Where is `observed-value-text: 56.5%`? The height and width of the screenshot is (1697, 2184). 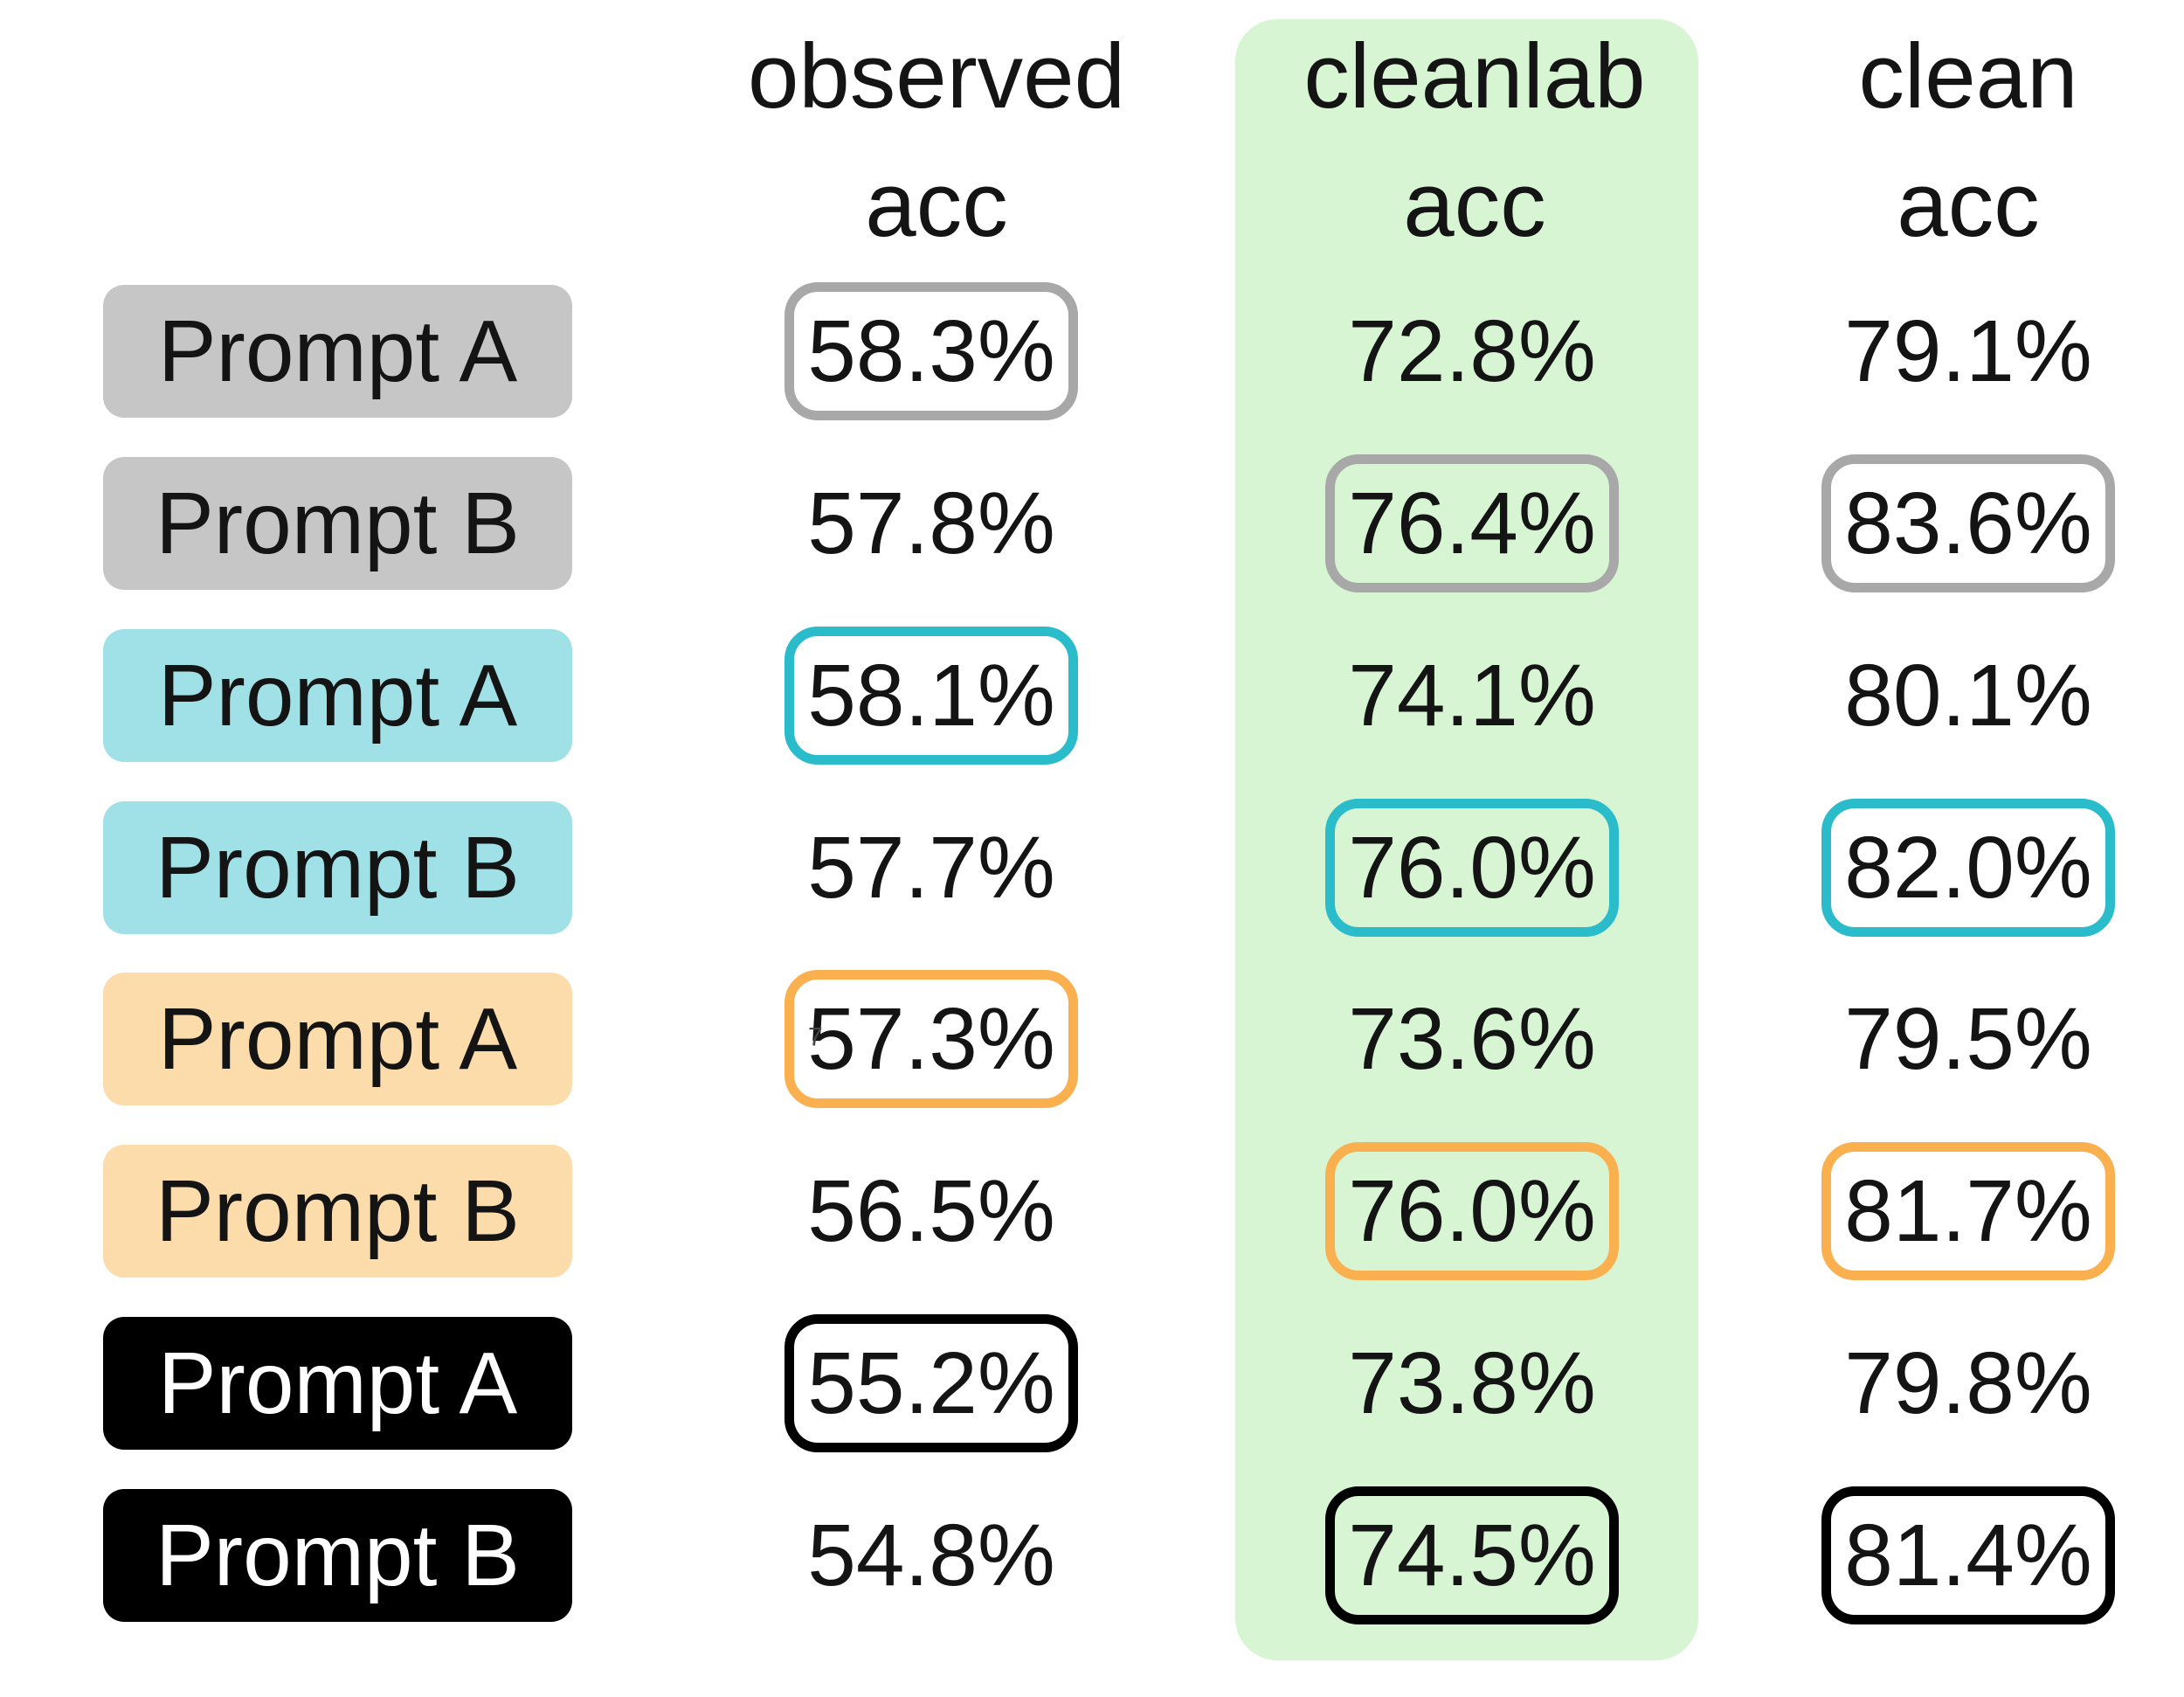
observed-value-text: 56.5% is located at coordinates (931, 1211).